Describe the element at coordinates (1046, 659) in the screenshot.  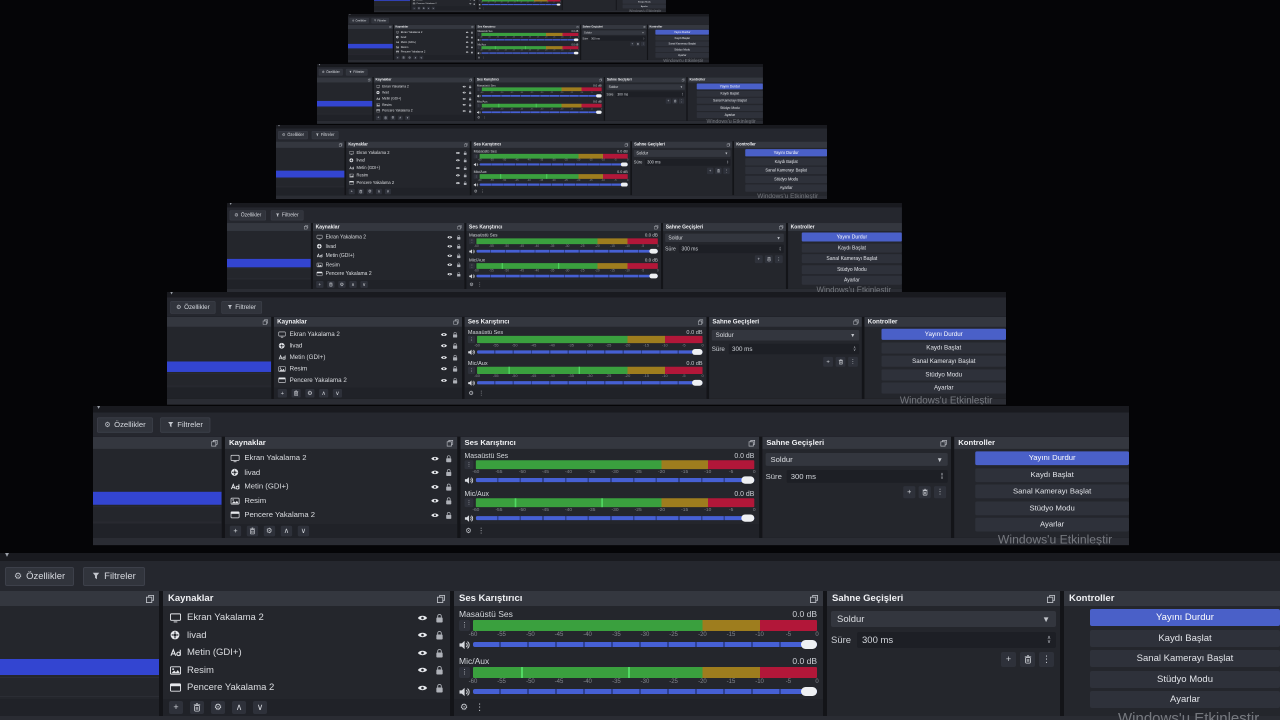
I see `transition-menu-icon: ⋮` at that location.